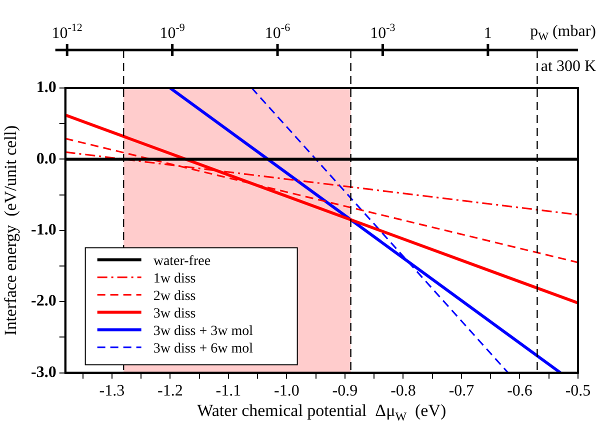 This screenshot has width=598, height=422. What do you see at coordinates (203, 331) in the screenshot?
I see `legend-label: 3w diss + 3w mol` at bounding box center [203, 331].